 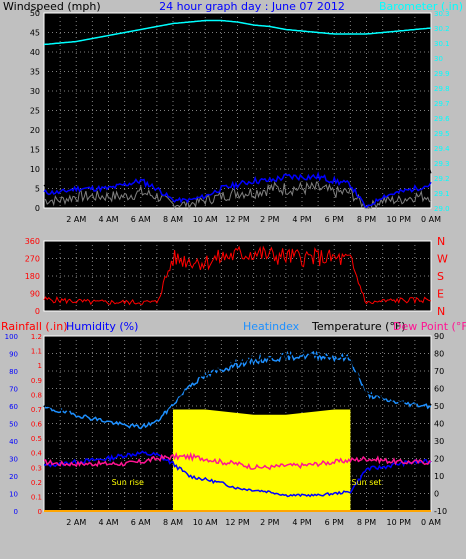 What do you see at coordinates (36, 352) in the screenshot?
I see `rainfall-tick-label: 1.1` at bounding box center [36, 352].